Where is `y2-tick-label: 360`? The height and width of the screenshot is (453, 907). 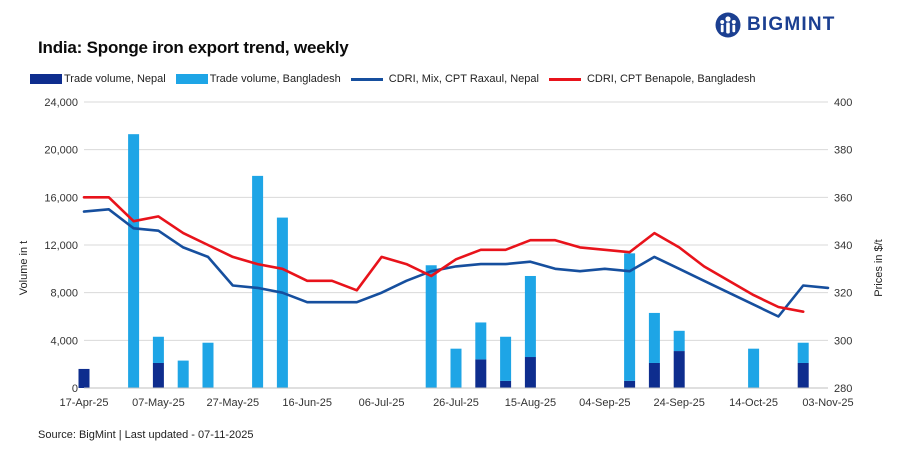
y2-tick-label: 360 is located at coordinates (843, 198).